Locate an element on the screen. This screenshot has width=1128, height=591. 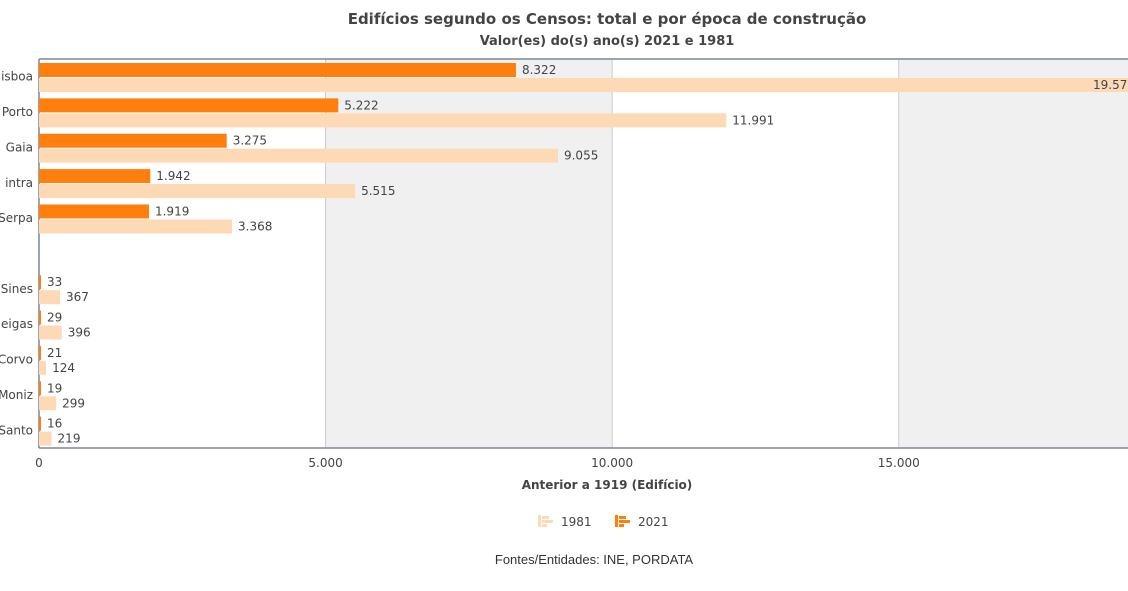
legend-item-1981: 1981 is located at coordinates (565, 522).